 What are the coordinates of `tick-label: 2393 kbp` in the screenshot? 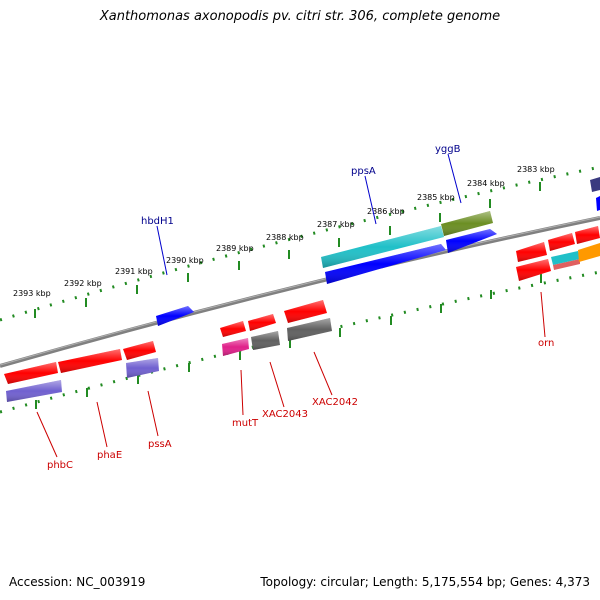 It's located at (32, 293).